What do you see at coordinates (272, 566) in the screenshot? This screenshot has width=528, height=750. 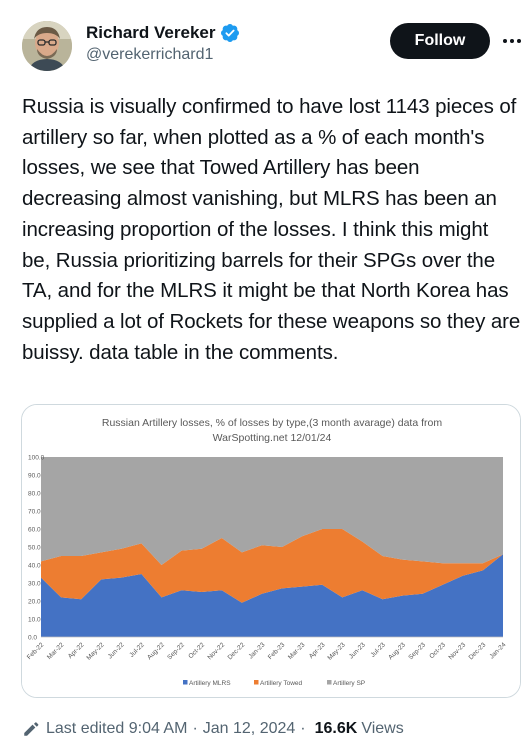 I see `series-area-artillery-towed` at bounding box center [272, 566].